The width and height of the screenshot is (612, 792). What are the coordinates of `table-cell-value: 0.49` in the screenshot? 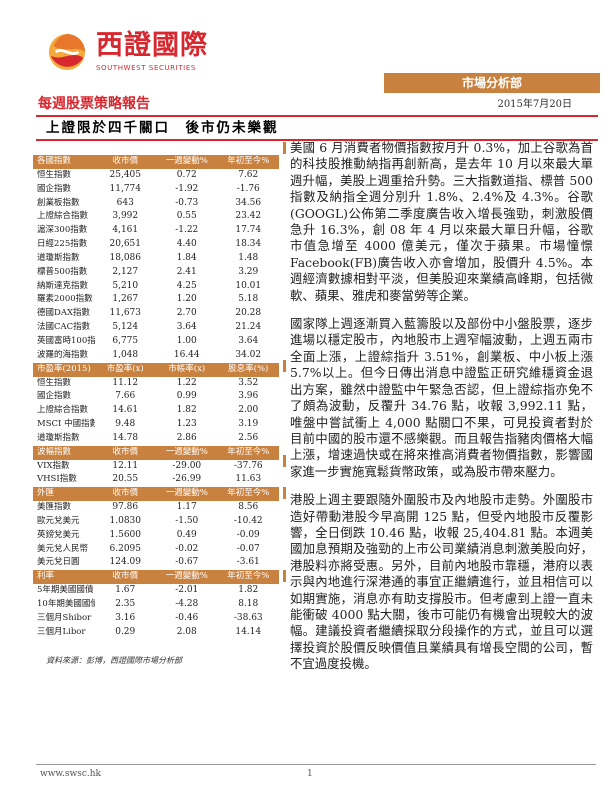 It's located at (186, 534).